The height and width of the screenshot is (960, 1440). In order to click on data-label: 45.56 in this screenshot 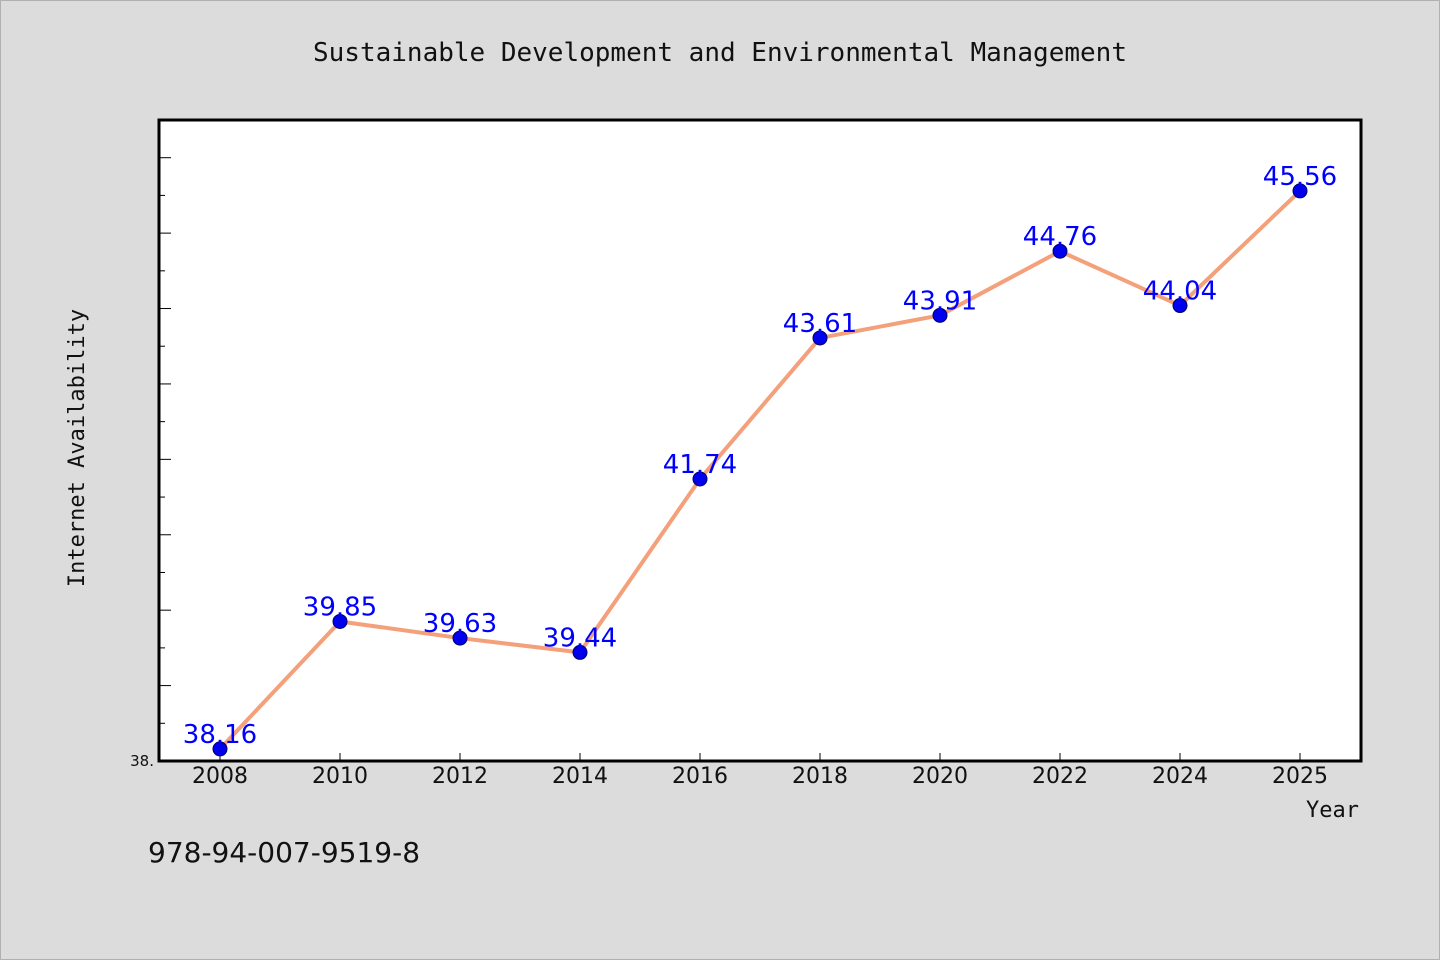, I will do `click(1300, 177)`.